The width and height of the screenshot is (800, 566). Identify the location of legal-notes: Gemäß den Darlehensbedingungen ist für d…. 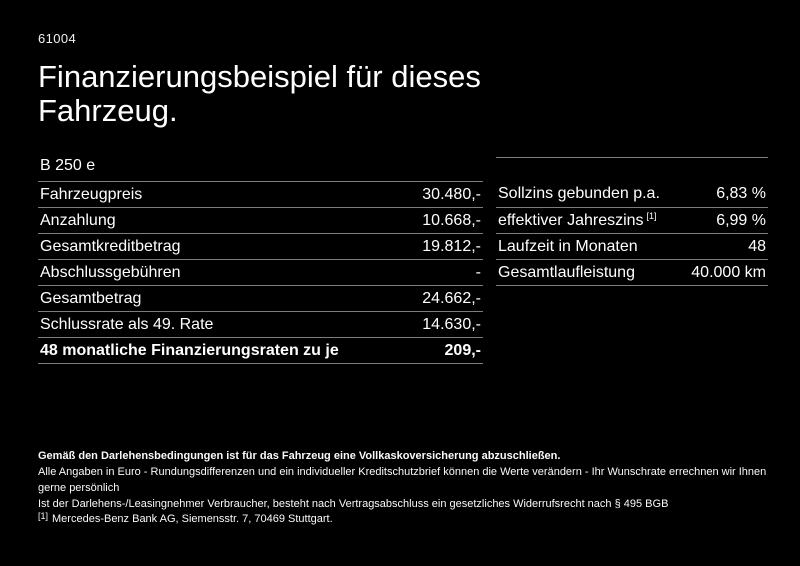
(403, 487).